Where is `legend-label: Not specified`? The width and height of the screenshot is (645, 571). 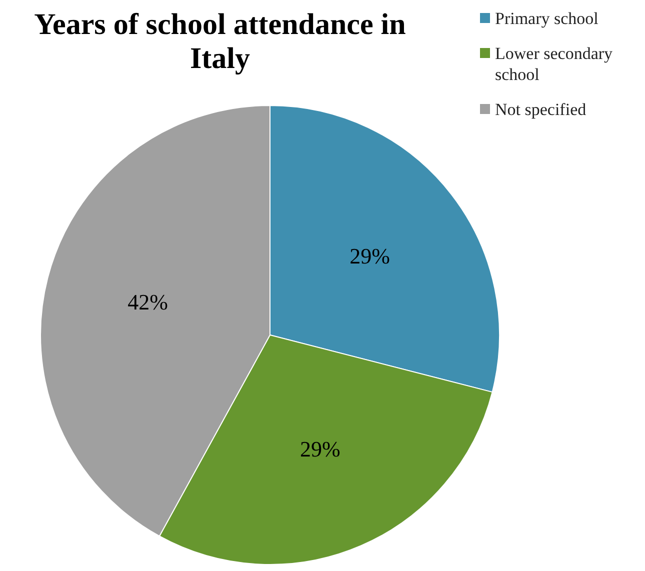
legend-label: Not specified is located at coordinates (540, 109).